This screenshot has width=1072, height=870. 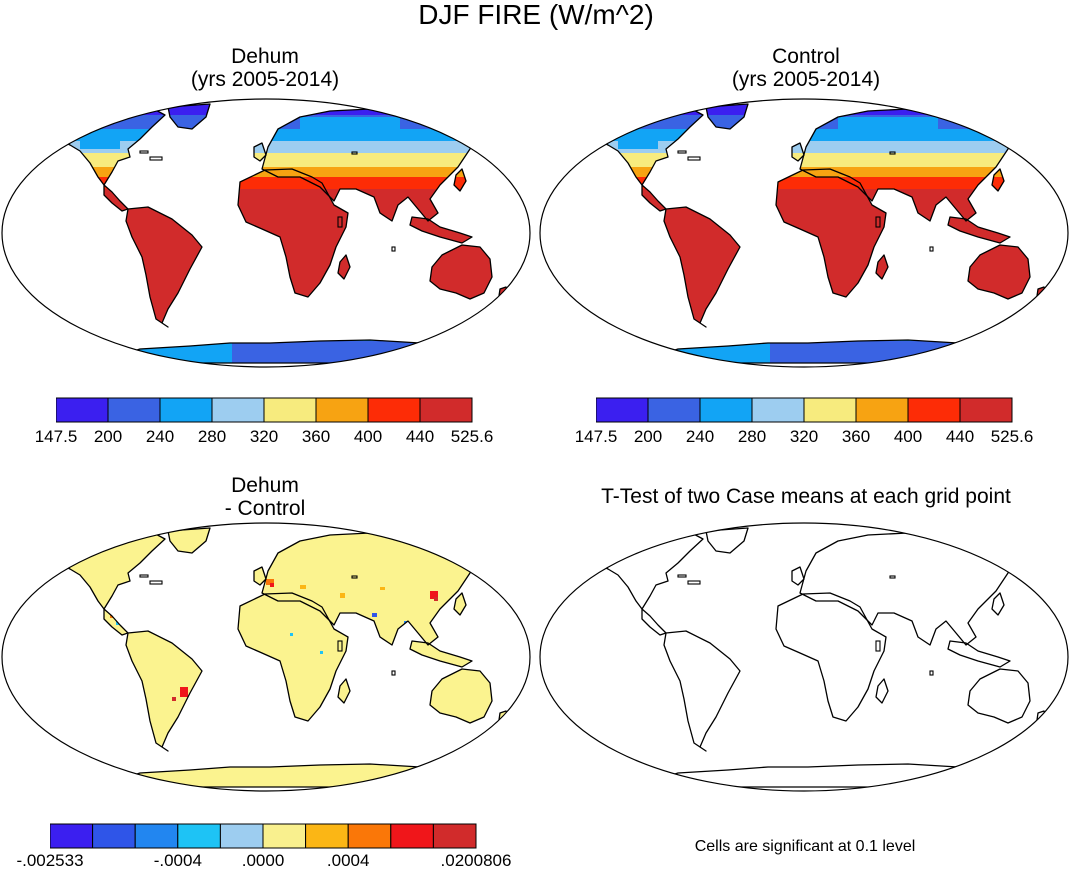 What do you see at coordinates (177, 860) in the screenshot?
I see `colorbar-label: -.0004` at bounding box center [177, 860].